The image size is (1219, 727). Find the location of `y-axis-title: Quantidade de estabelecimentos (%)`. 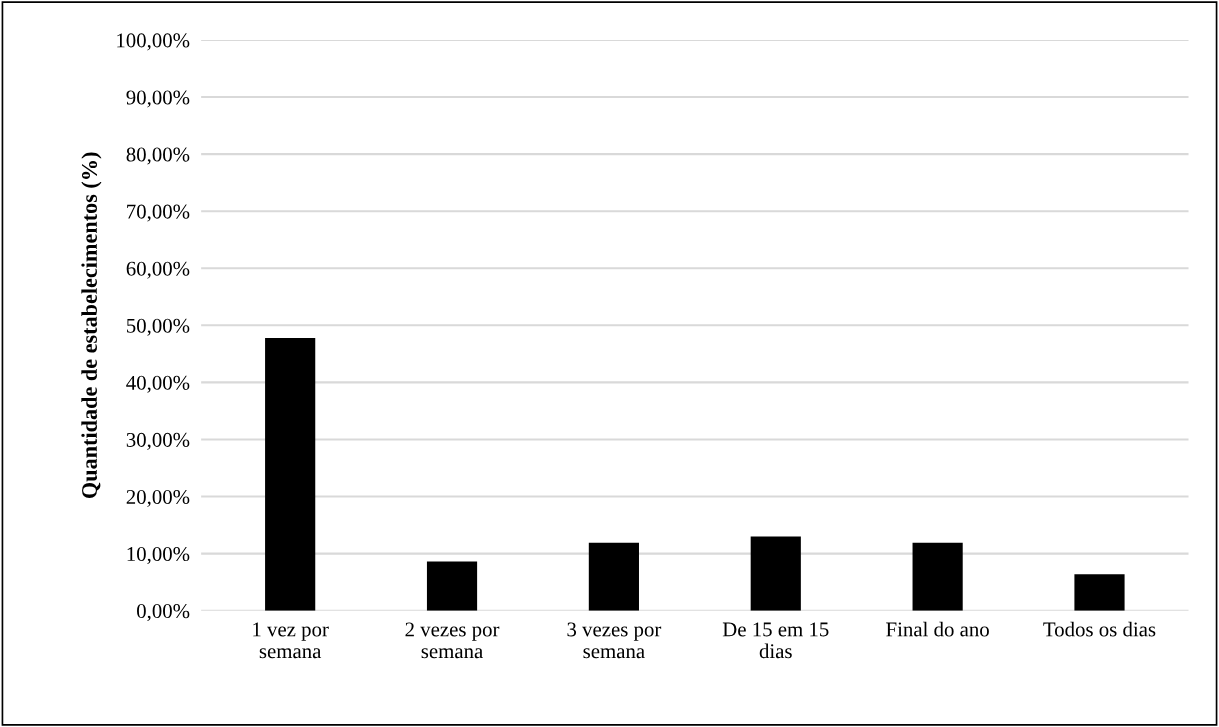

y-axis-title: Quantidade de estabelecimentos (%) is located at coordinates (91, 325).